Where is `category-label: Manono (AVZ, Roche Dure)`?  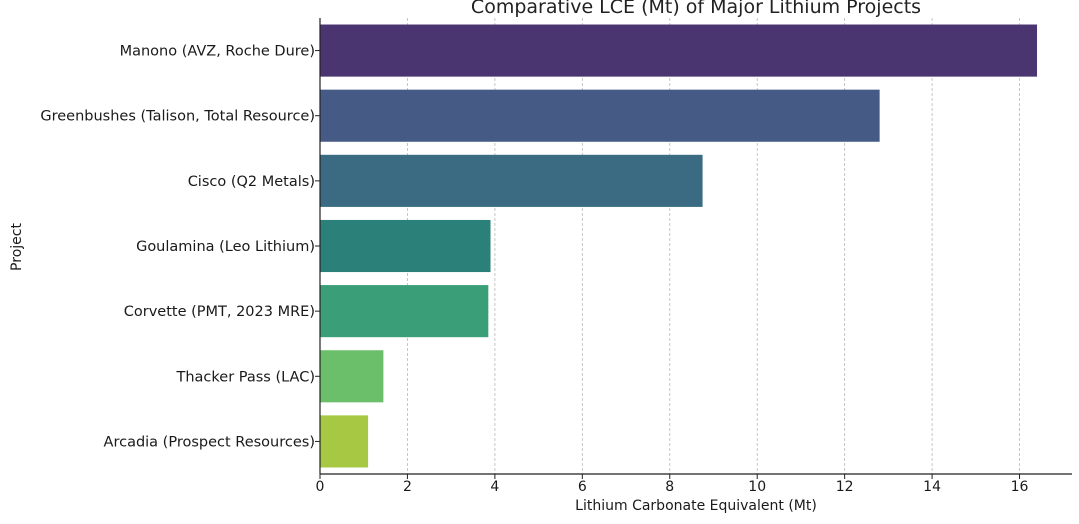 category-label: Manono (AVZ, Roche Dure) is located at coordinates (217, 52).